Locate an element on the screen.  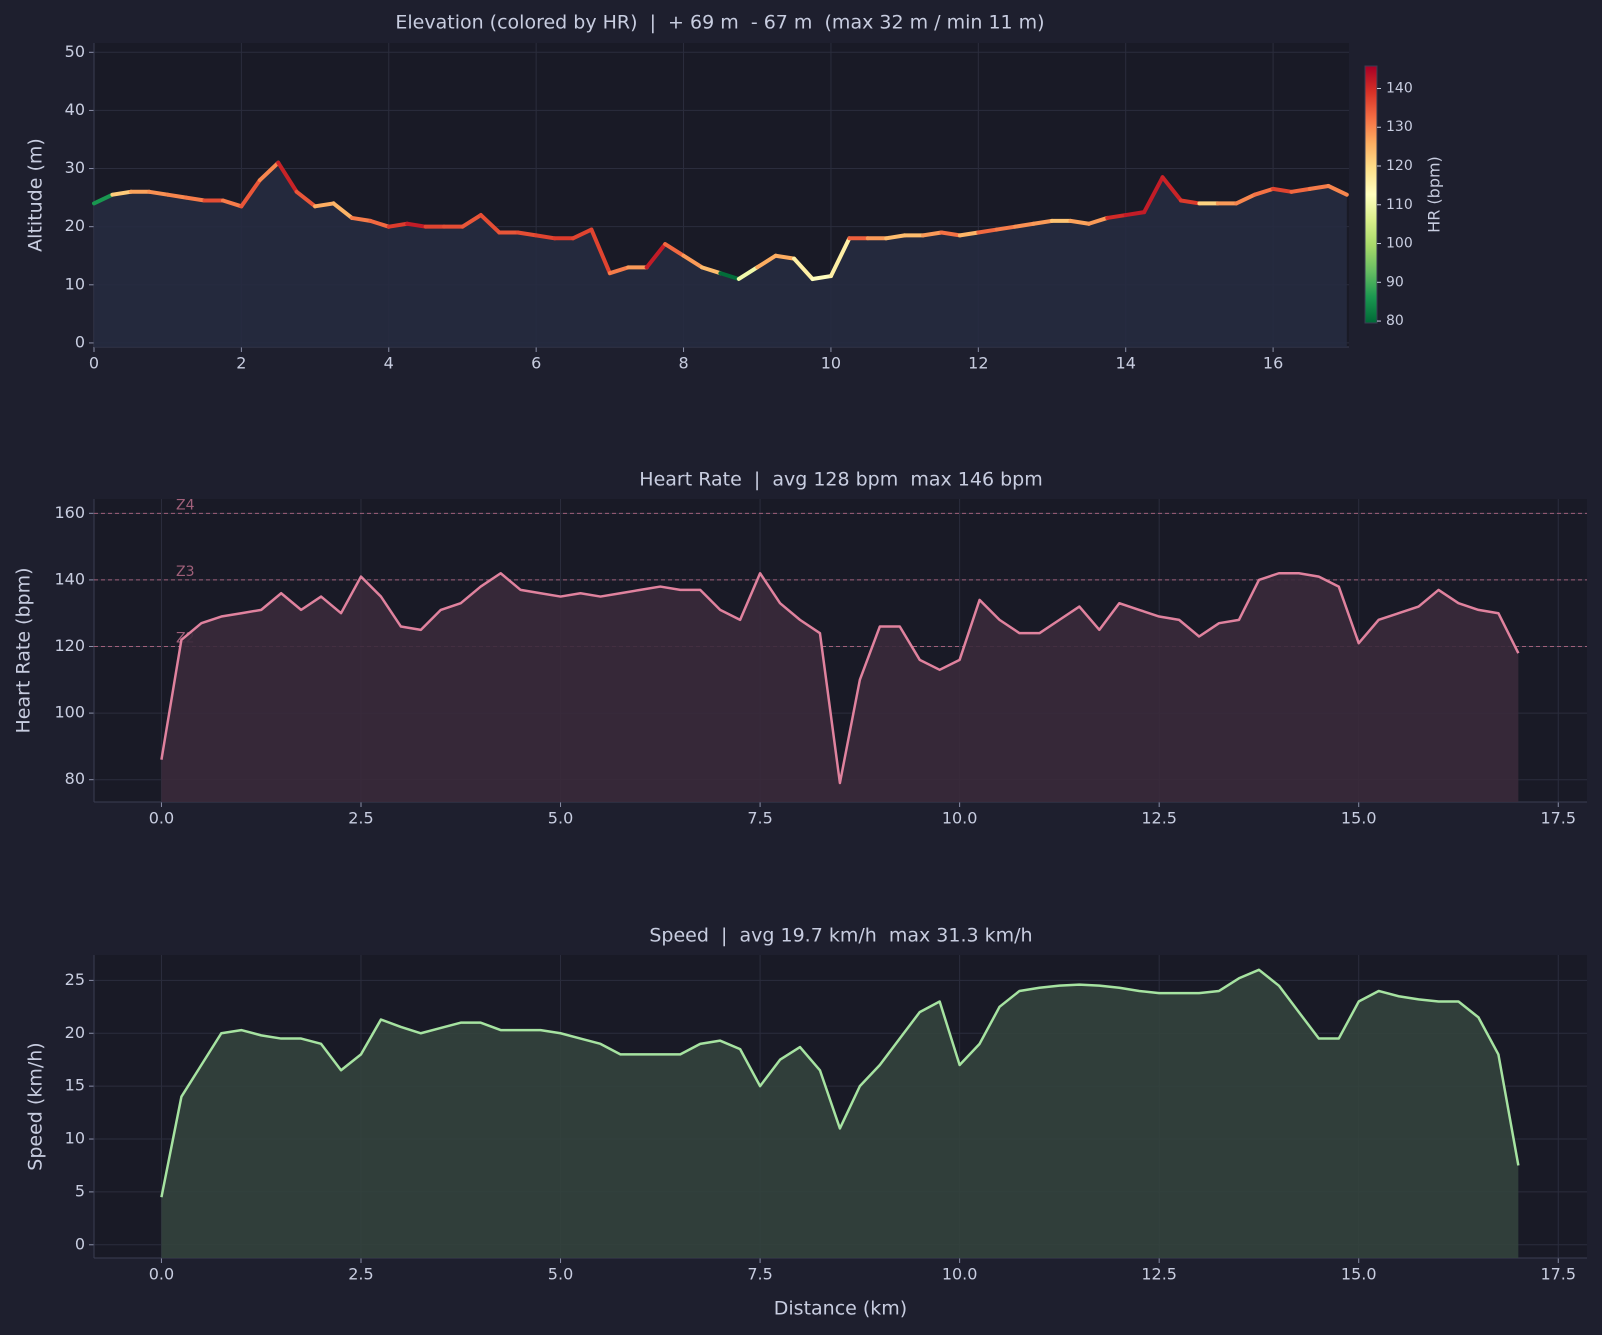
colorbar-label: HR (bpm) is located at coordinates (1434, 194).